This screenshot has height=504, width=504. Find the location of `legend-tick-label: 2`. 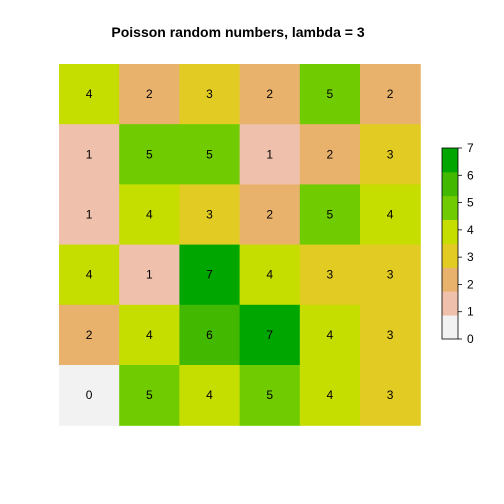

legend-tick-label: 2 is located at coordinates (470, 284).